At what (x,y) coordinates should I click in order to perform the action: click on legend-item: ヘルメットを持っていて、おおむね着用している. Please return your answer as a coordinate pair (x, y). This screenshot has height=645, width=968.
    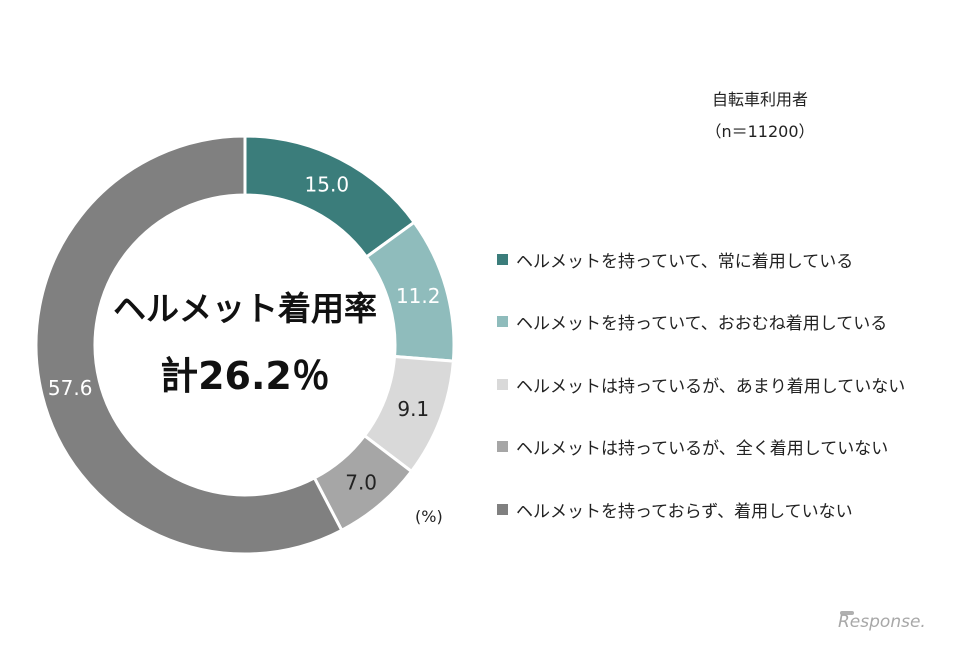
    Looking at the image, I should click on (701, 322).